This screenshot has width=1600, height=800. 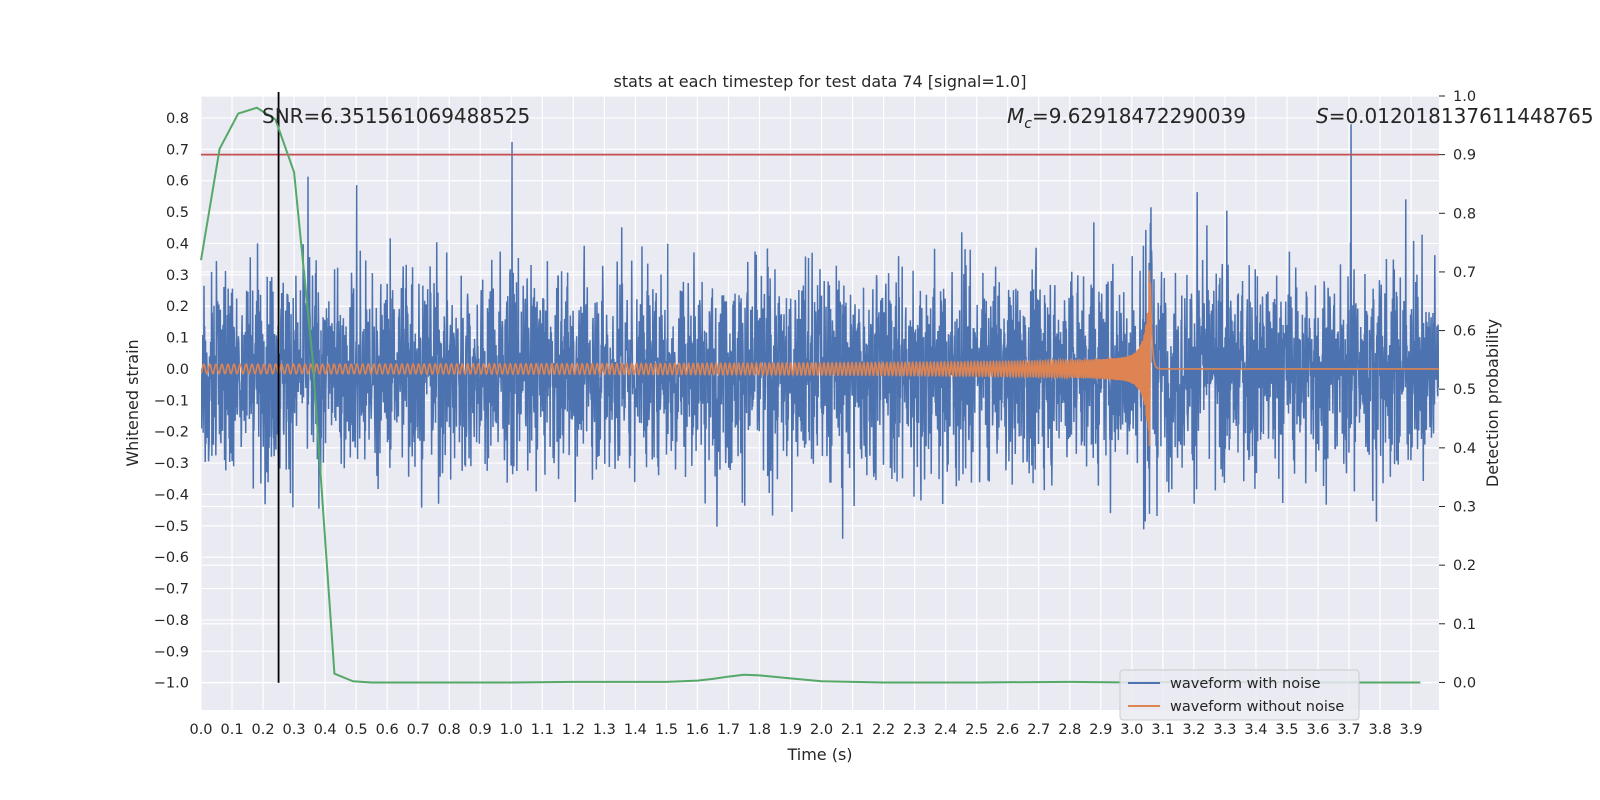 I want to click on y-tick-label: 0.2, so click(x=177, y=307).